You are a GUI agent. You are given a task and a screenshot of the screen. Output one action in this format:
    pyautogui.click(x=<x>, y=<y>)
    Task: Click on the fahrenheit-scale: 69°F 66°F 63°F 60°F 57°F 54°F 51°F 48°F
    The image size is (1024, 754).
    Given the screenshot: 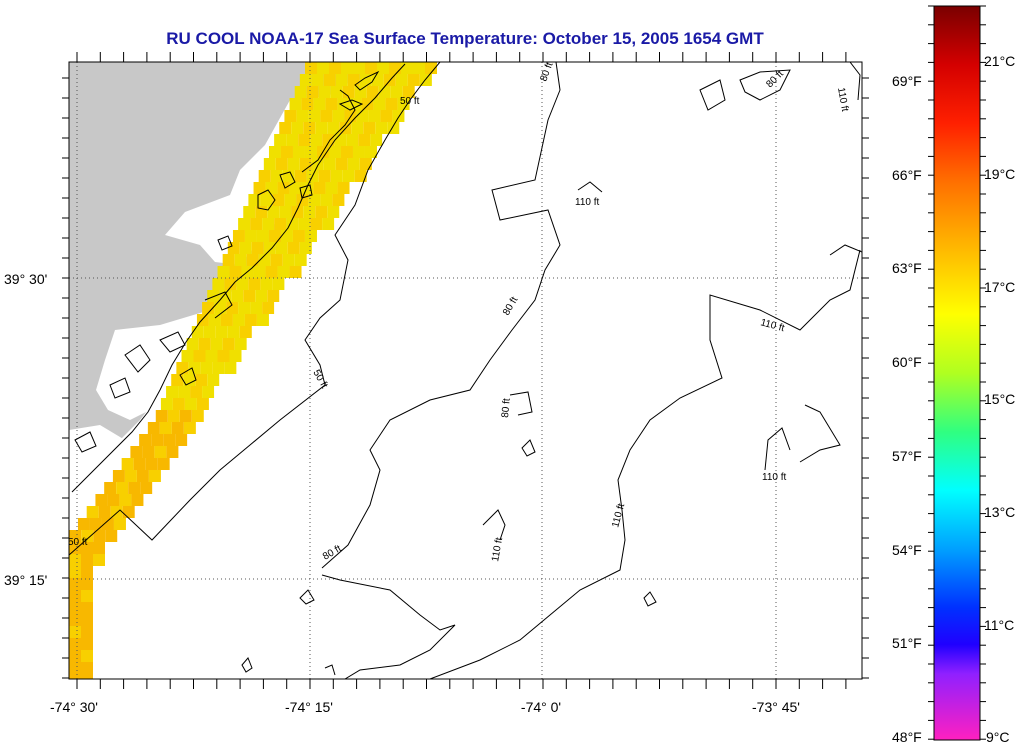 What is the action you would take?
    pyautogui.click(x=907, y=409)
    